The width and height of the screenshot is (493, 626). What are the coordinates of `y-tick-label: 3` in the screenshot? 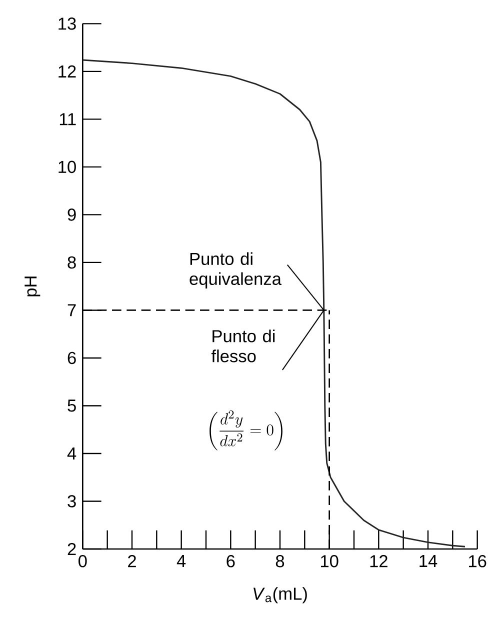 It's located at (72, 501).